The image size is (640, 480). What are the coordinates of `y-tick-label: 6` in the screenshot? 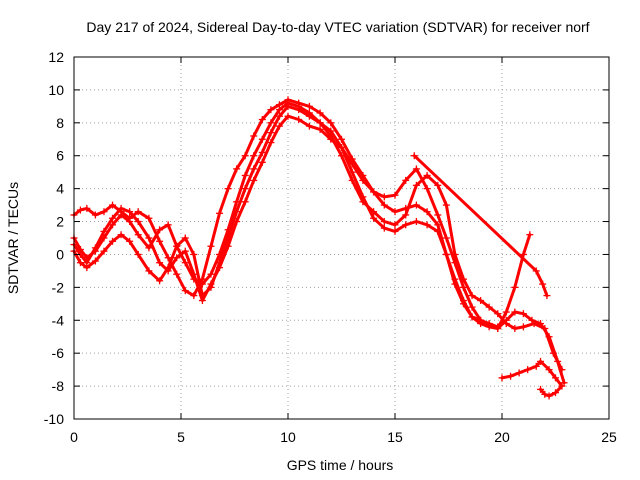 It's located at (60, 156).